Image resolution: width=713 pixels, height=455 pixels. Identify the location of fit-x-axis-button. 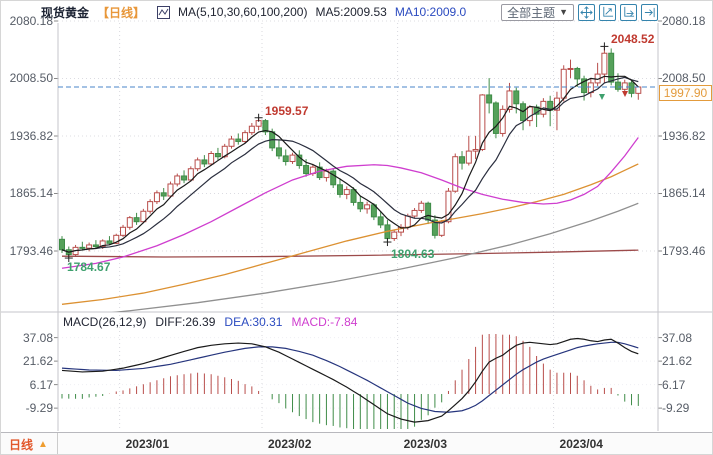
(628, 12).